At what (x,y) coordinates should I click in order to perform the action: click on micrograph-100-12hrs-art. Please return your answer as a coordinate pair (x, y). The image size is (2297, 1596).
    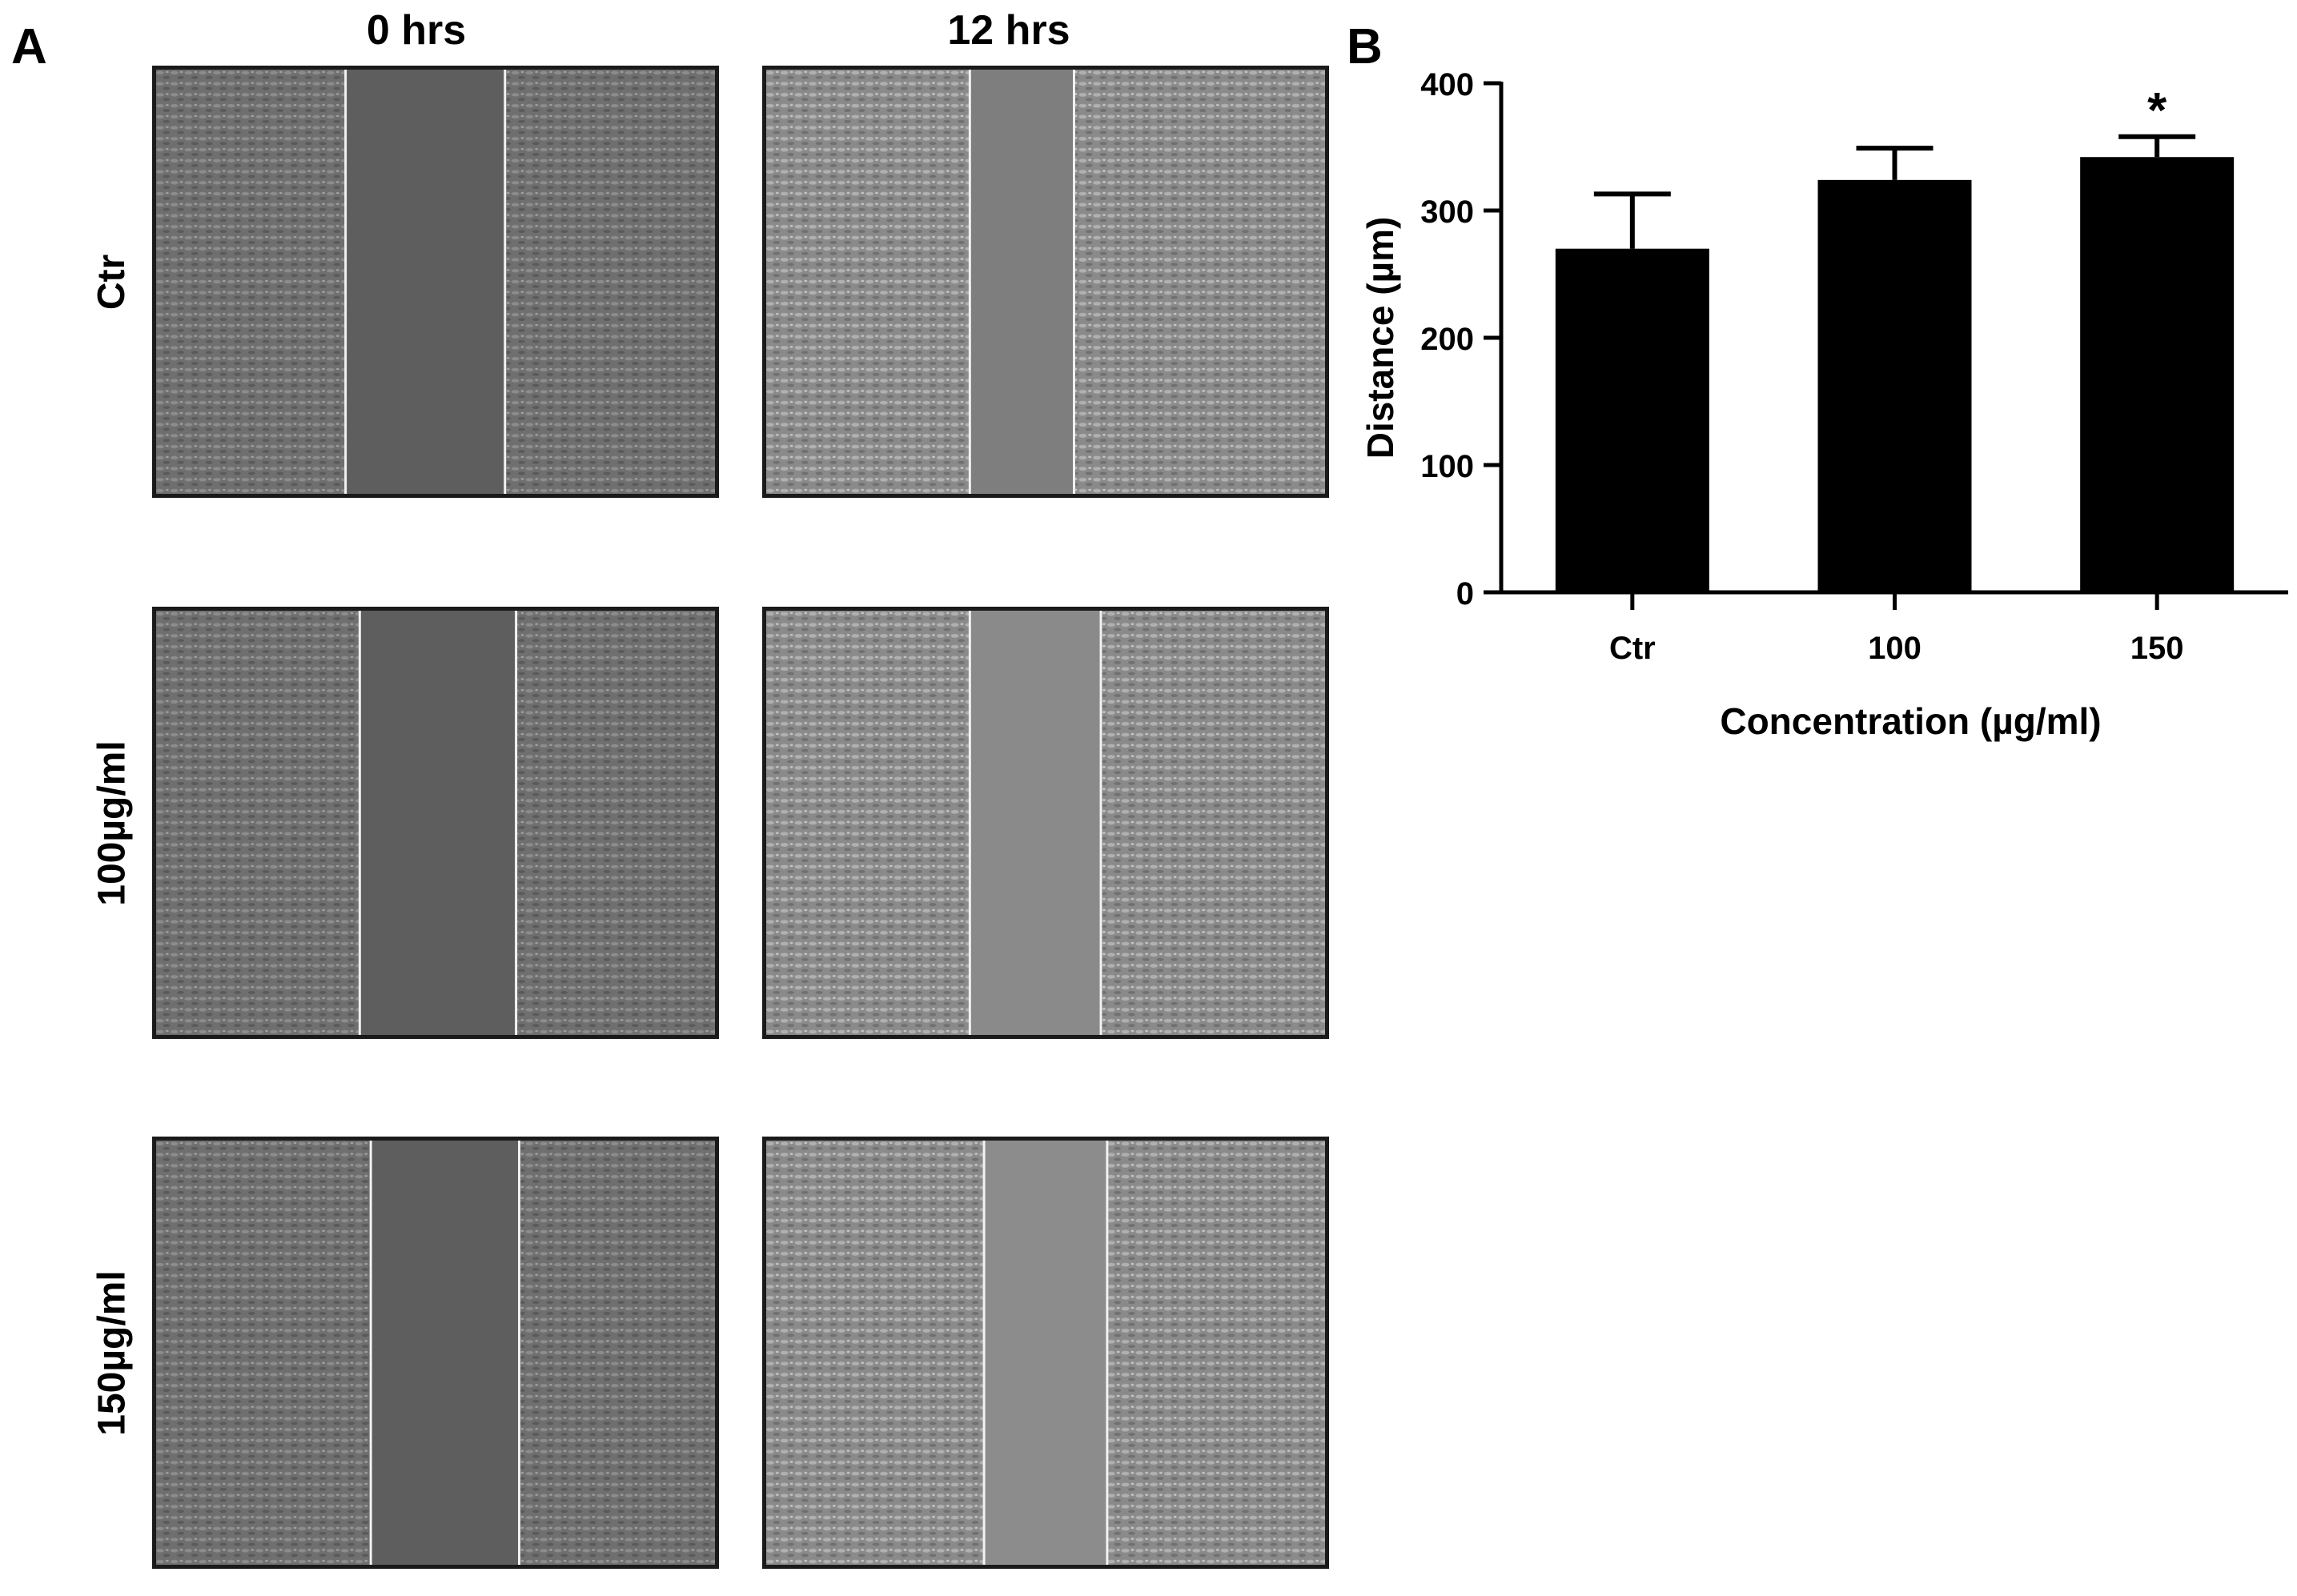
    Looking at the image, I should click on (1045, 823).